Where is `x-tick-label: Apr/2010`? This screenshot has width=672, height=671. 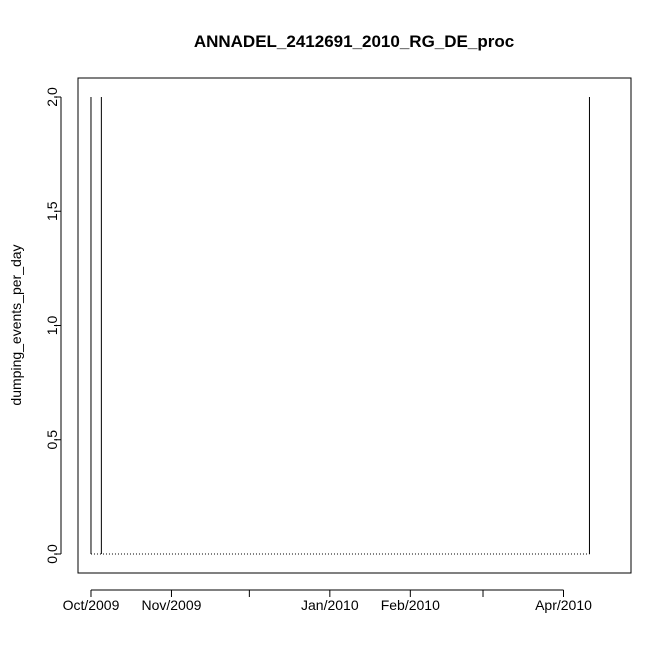
x-tick-label: Apr/2010 is located at coordinates (563, 605).